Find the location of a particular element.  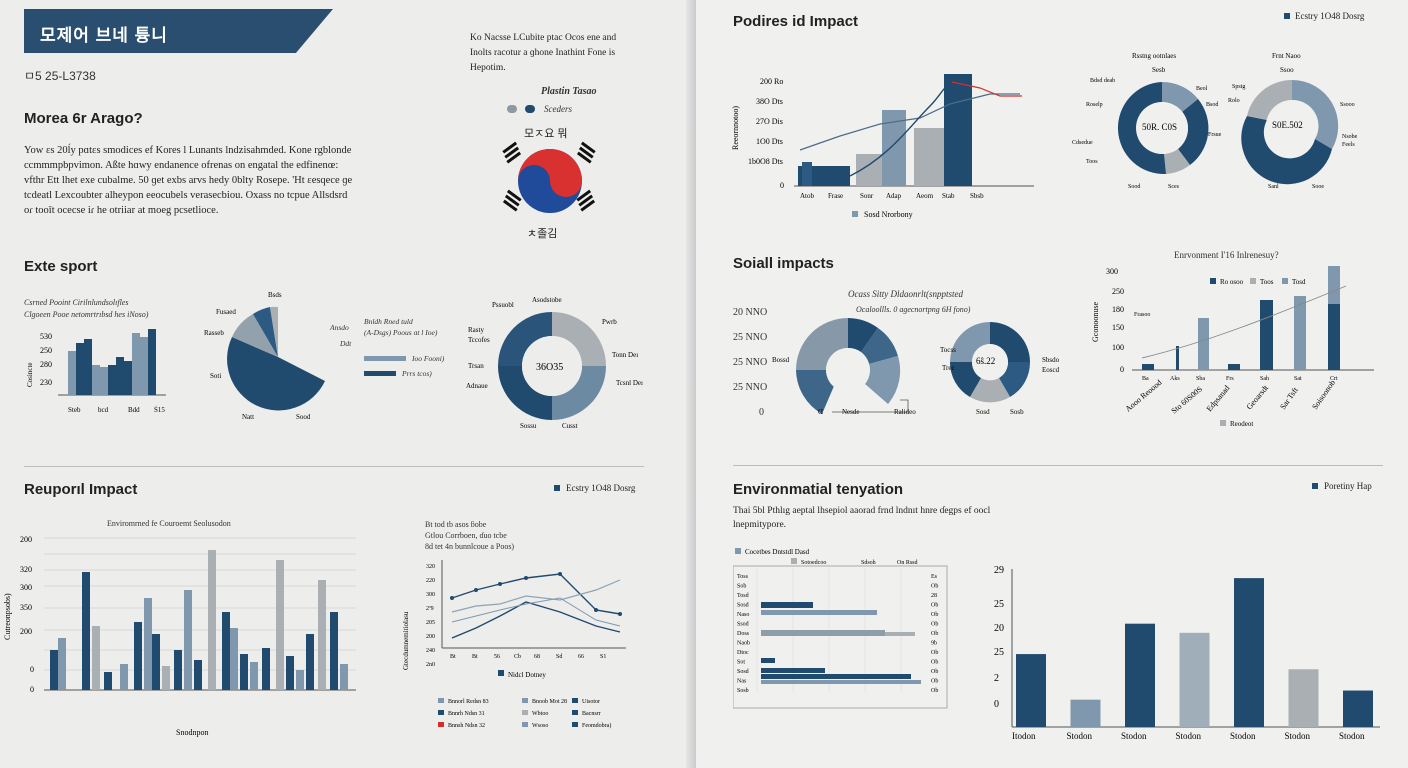

x-tick-small: Crt is located at coordinates (1334, 379).